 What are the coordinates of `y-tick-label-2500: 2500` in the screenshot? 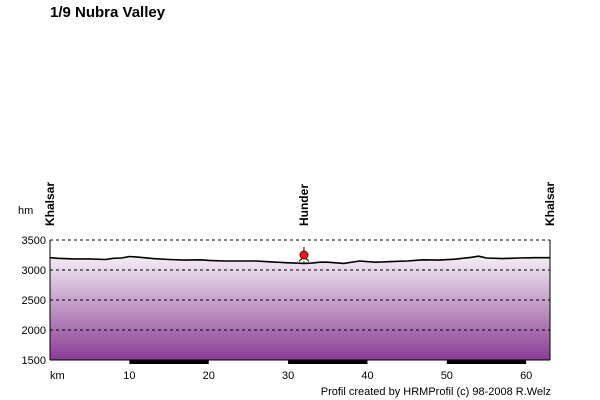 It's located at (34, 301).